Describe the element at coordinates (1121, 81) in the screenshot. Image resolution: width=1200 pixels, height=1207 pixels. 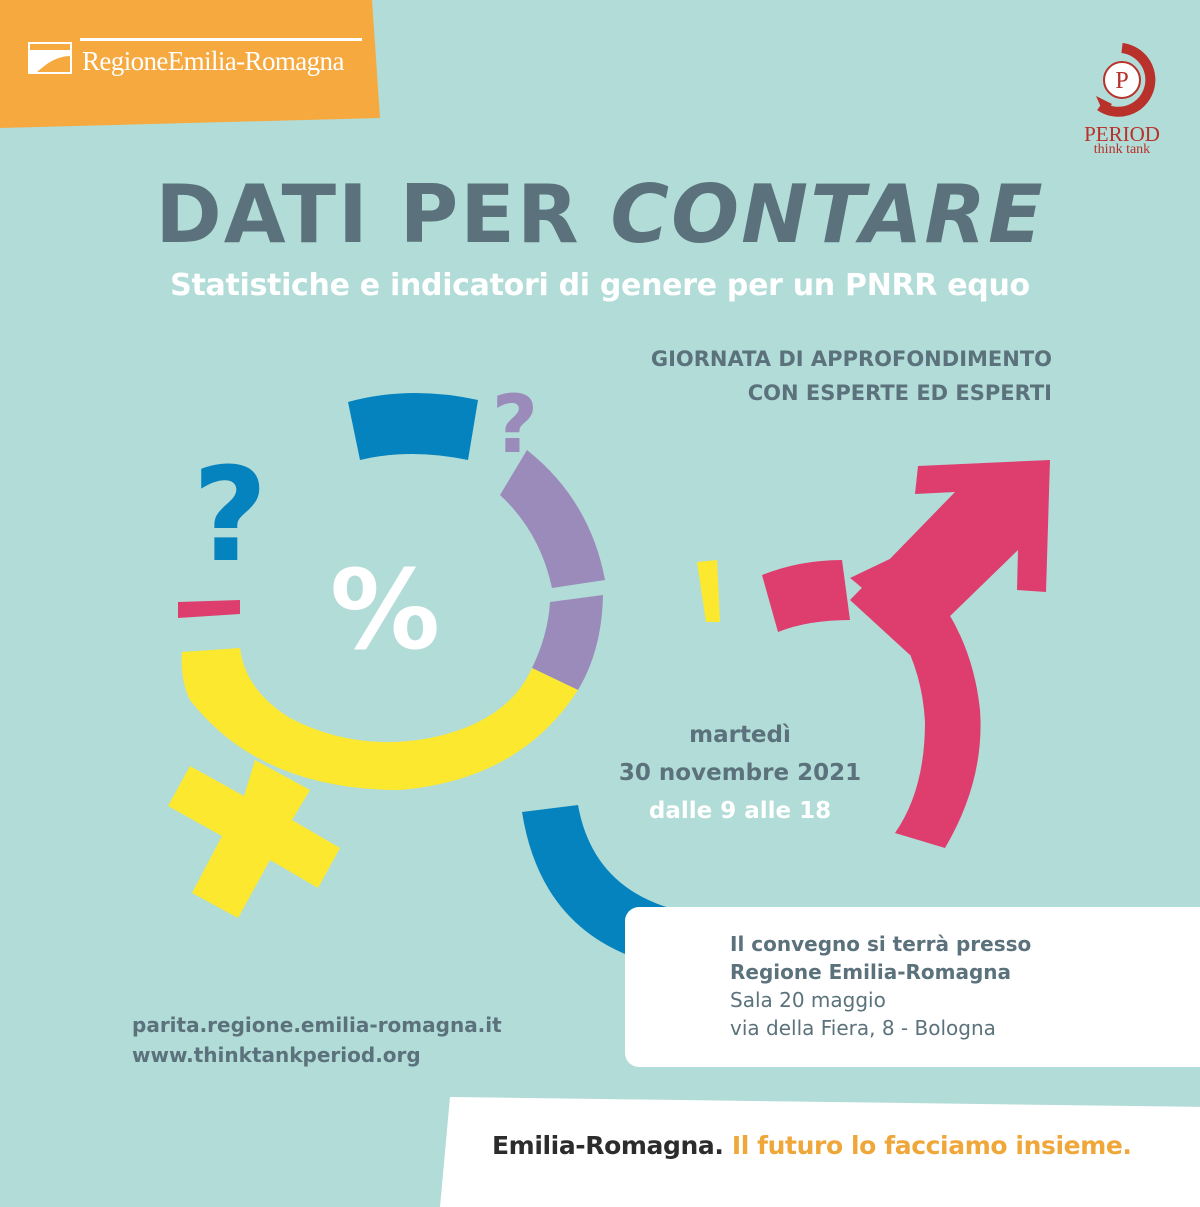
I see `period-letter: P` at that location.